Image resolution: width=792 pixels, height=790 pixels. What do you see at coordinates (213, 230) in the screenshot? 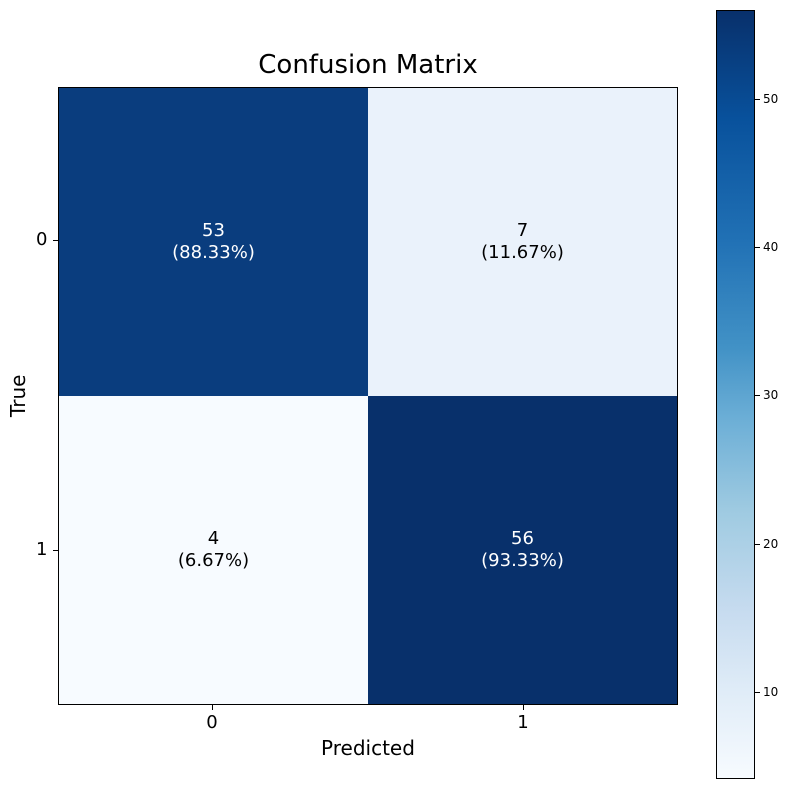
I see `cell-count: 53` at bounding box center [213, 230].